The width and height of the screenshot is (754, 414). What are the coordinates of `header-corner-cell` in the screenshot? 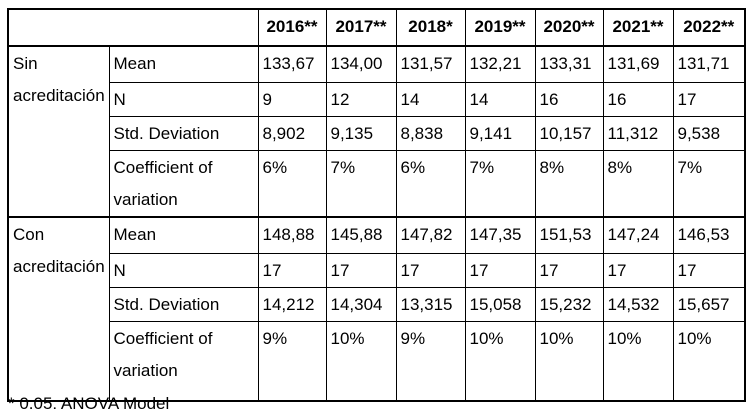 It's located at (133, 27).